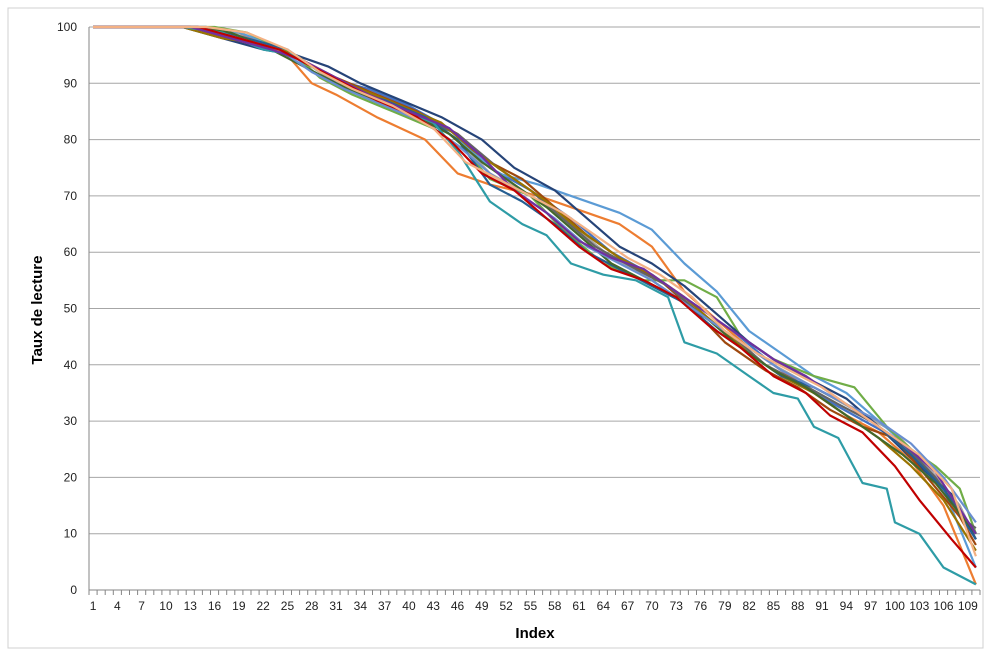 The image size is (987, 655). What do you see at coordinates (117, 606) in the screenshot?
I see `x-tick-label: 4` at bounding box center [117, 606].